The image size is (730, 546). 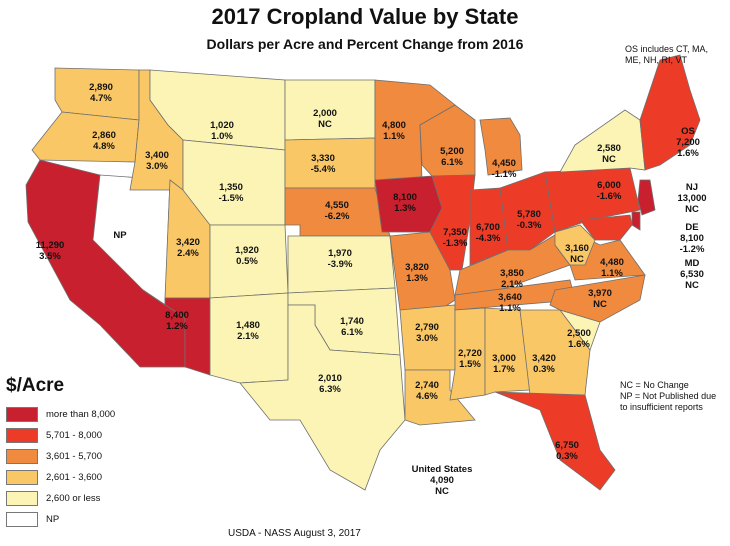 I want to click on state-value: 2,740, so click(x=427, y=385).